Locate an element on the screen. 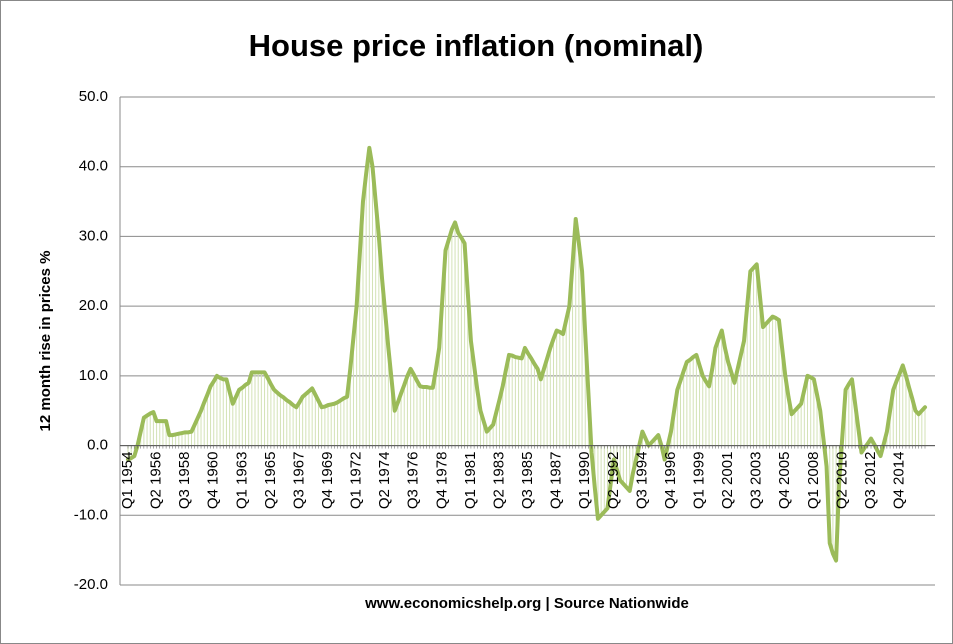 The height and width of the screenshot is (644, 953). y-tick-label: 40.0 is located at coordinates (93, 166).